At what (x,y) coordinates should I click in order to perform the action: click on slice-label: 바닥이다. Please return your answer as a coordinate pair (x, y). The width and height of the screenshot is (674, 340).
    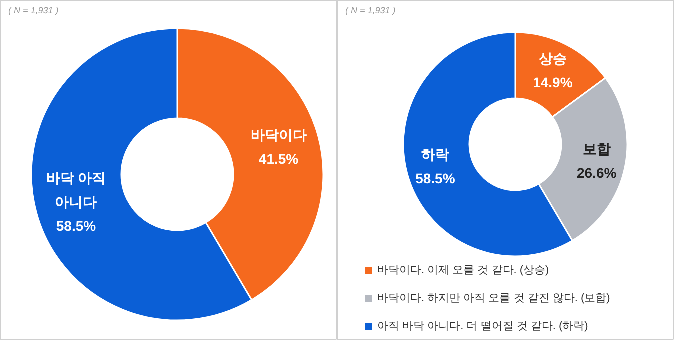
    Looking at the image, I should click on (278, 134).